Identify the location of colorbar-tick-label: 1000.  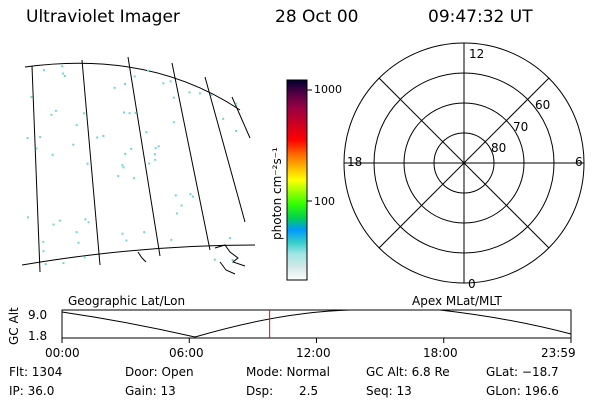
(328, 89).